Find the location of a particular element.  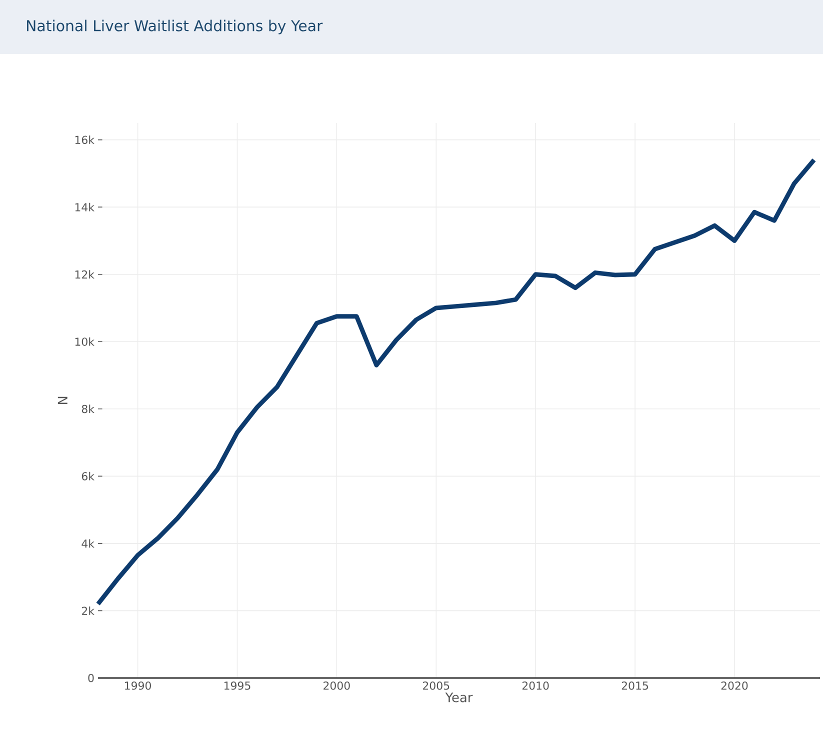

y-tick-label: 4k is located at coordinates (88, 543).